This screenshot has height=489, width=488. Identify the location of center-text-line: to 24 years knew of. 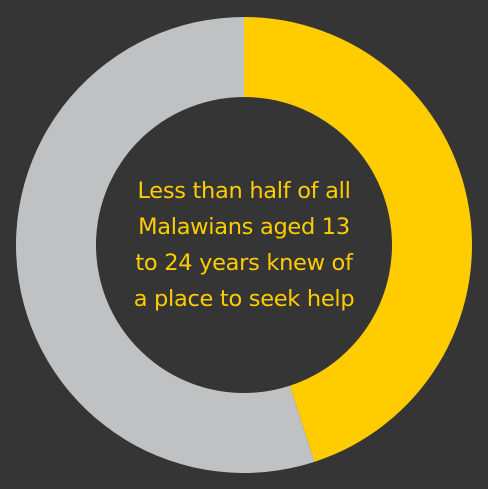
(244, 263).